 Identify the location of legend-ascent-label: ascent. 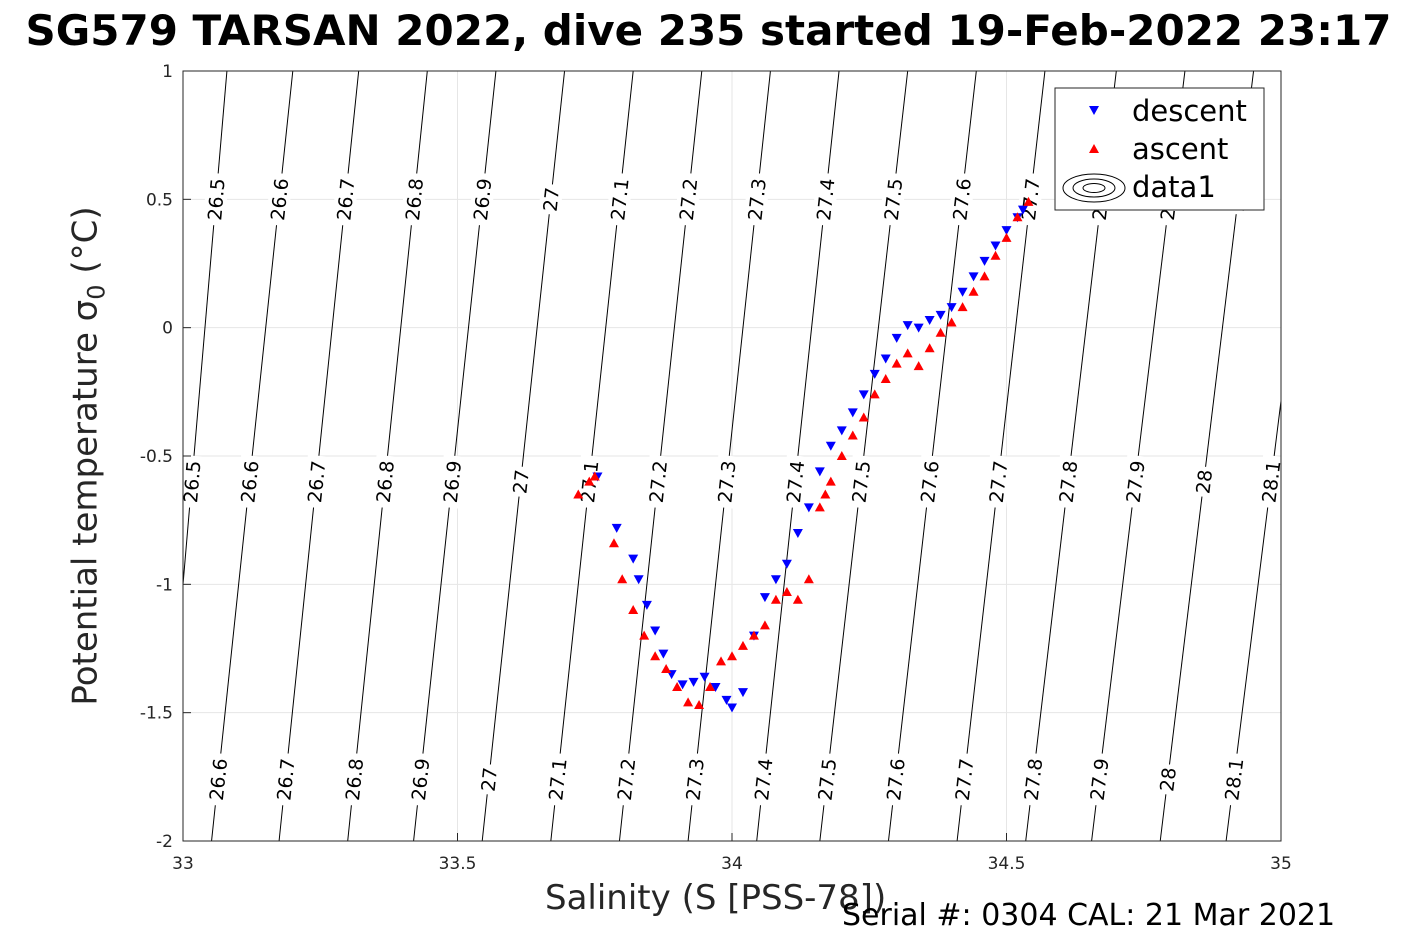
(1180, 149).